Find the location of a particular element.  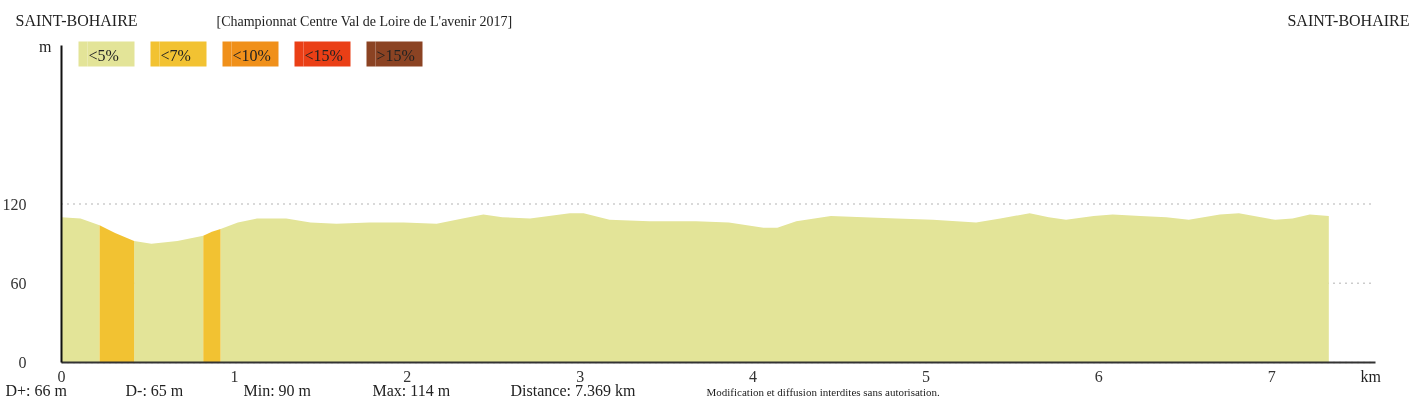

legend-label: <10% is located at coordinates (251, 55).